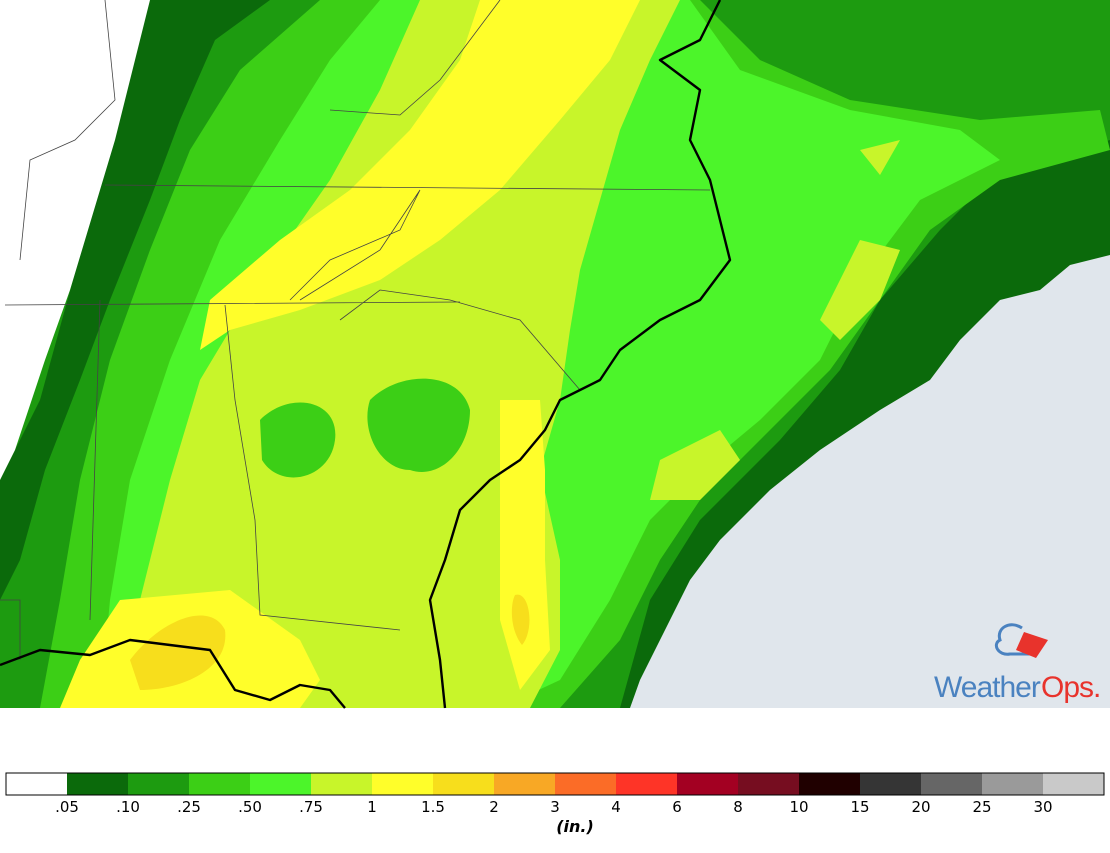 The image size is (1110, 853). I want to click on legend-label: .10, so click(128, 807).